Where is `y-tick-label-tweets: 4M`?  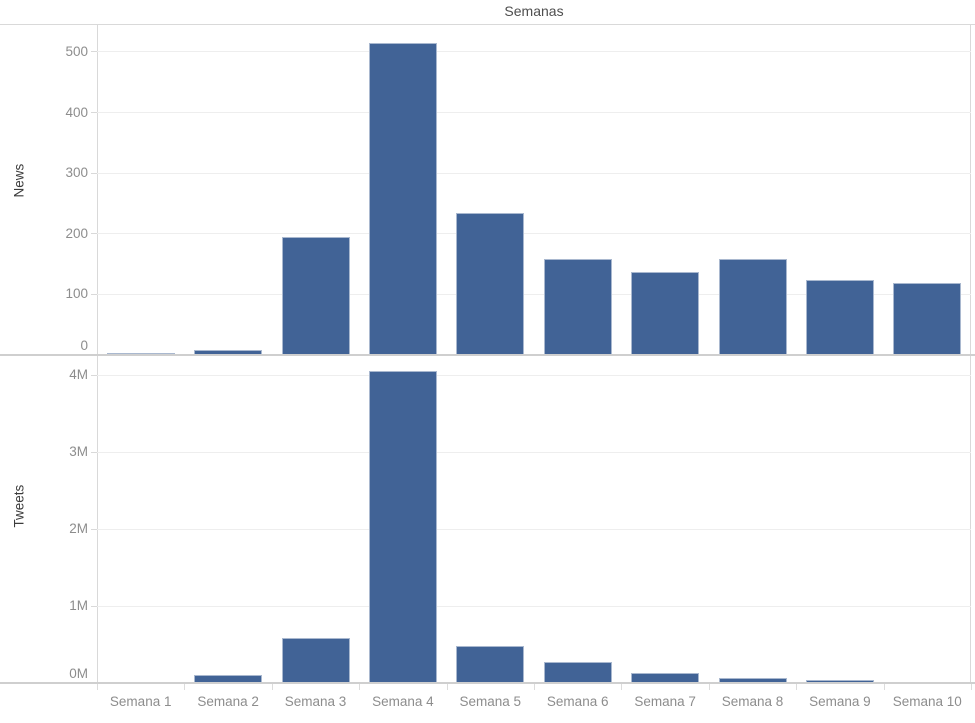 y-tick-label-tweets: 4M is located at coordinates (78, 375).